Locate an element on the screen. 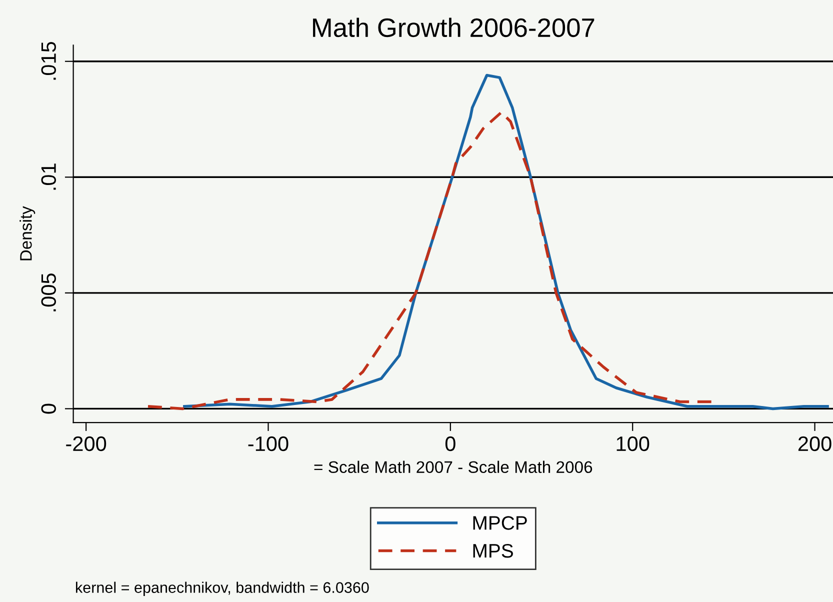 This screenshot has width=833, height=602. text: kernel = epanechnikov, bandwidth = 6.0360 is located at coordinates (222, 589).